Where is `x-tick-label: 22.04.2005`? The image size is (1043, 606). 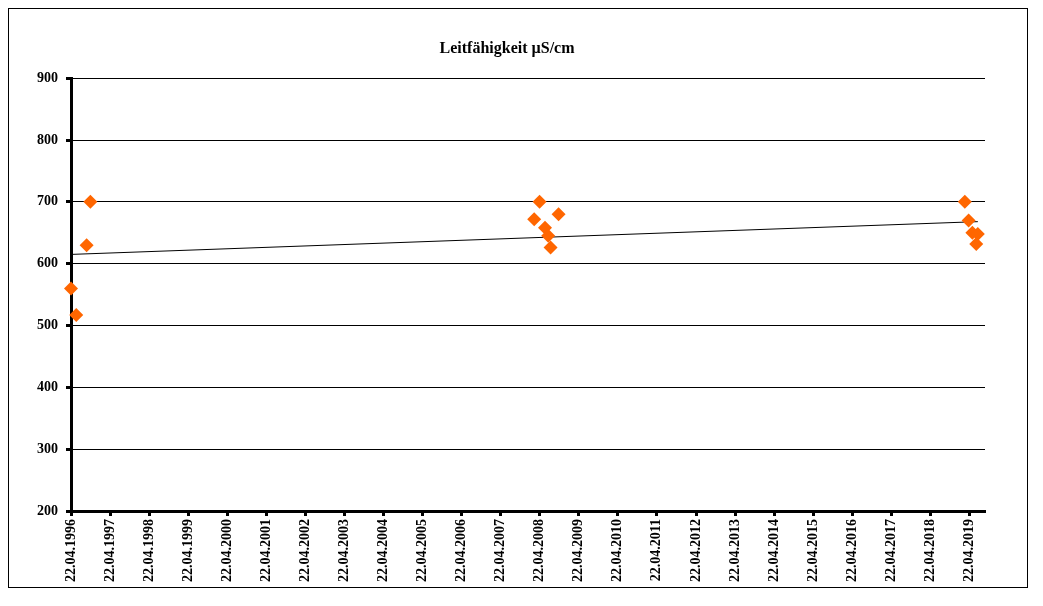 x-tick-label: 22.04.2005 is located at coordinates (422, 550).